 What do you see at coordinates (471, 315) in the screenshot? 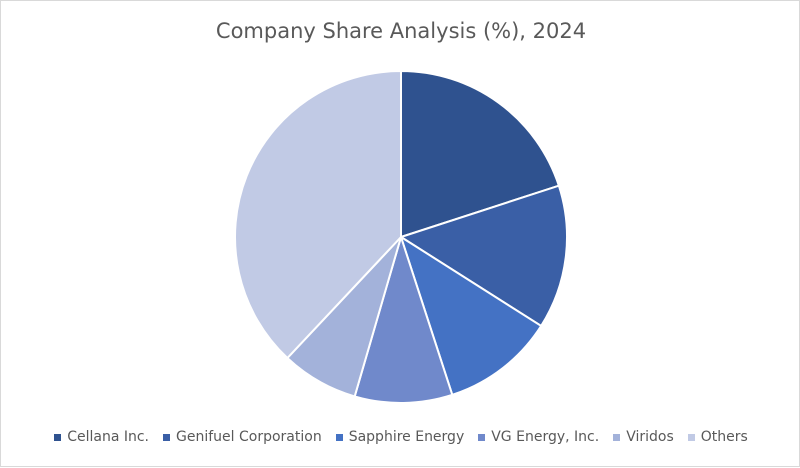
I see `pie-slice-sapphire-energy` at bounding box center [471, 315].